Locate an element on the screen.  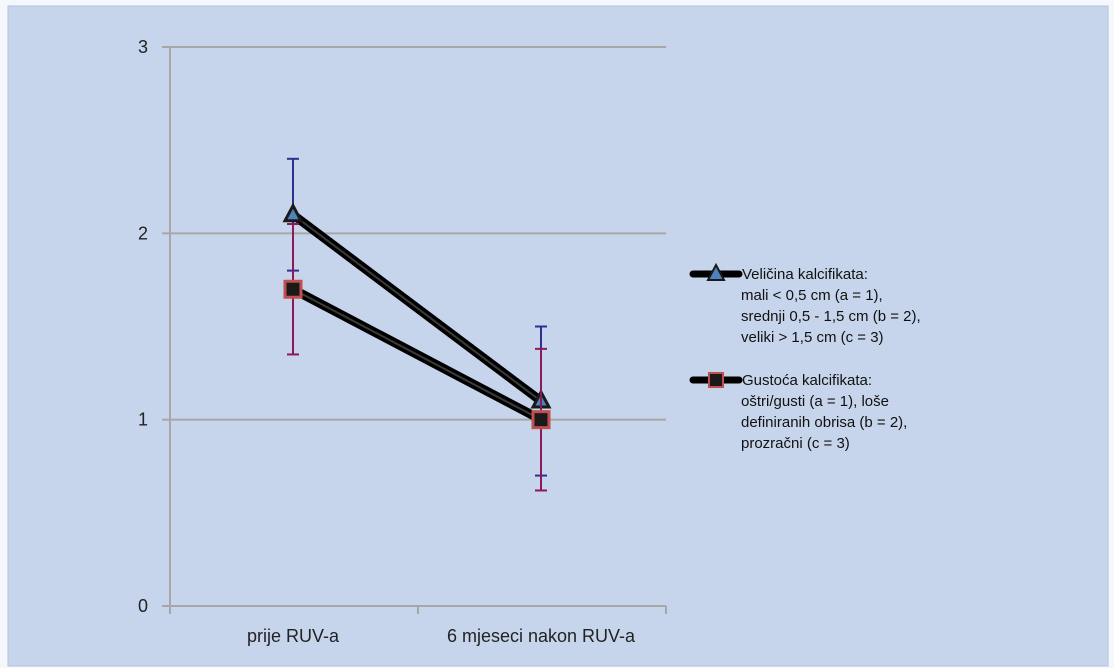
y-tick-label: 3 is located at coordinates (143, 47).